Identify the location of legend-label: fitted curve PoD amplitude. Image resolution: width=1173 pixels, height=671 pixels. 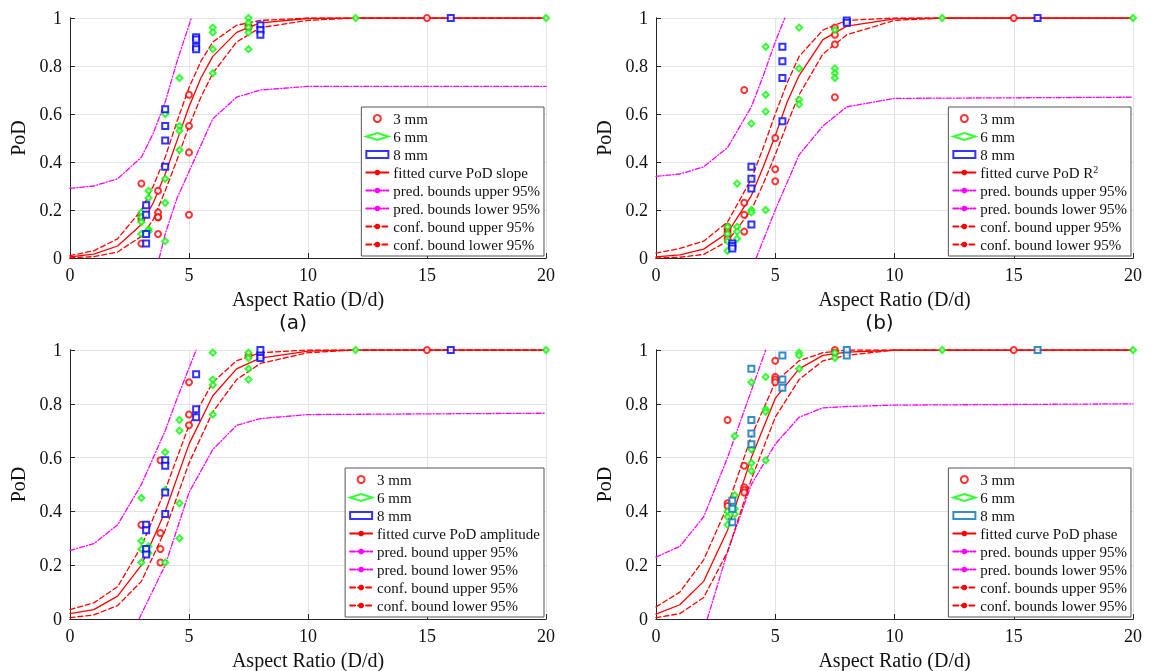
(459, 533).